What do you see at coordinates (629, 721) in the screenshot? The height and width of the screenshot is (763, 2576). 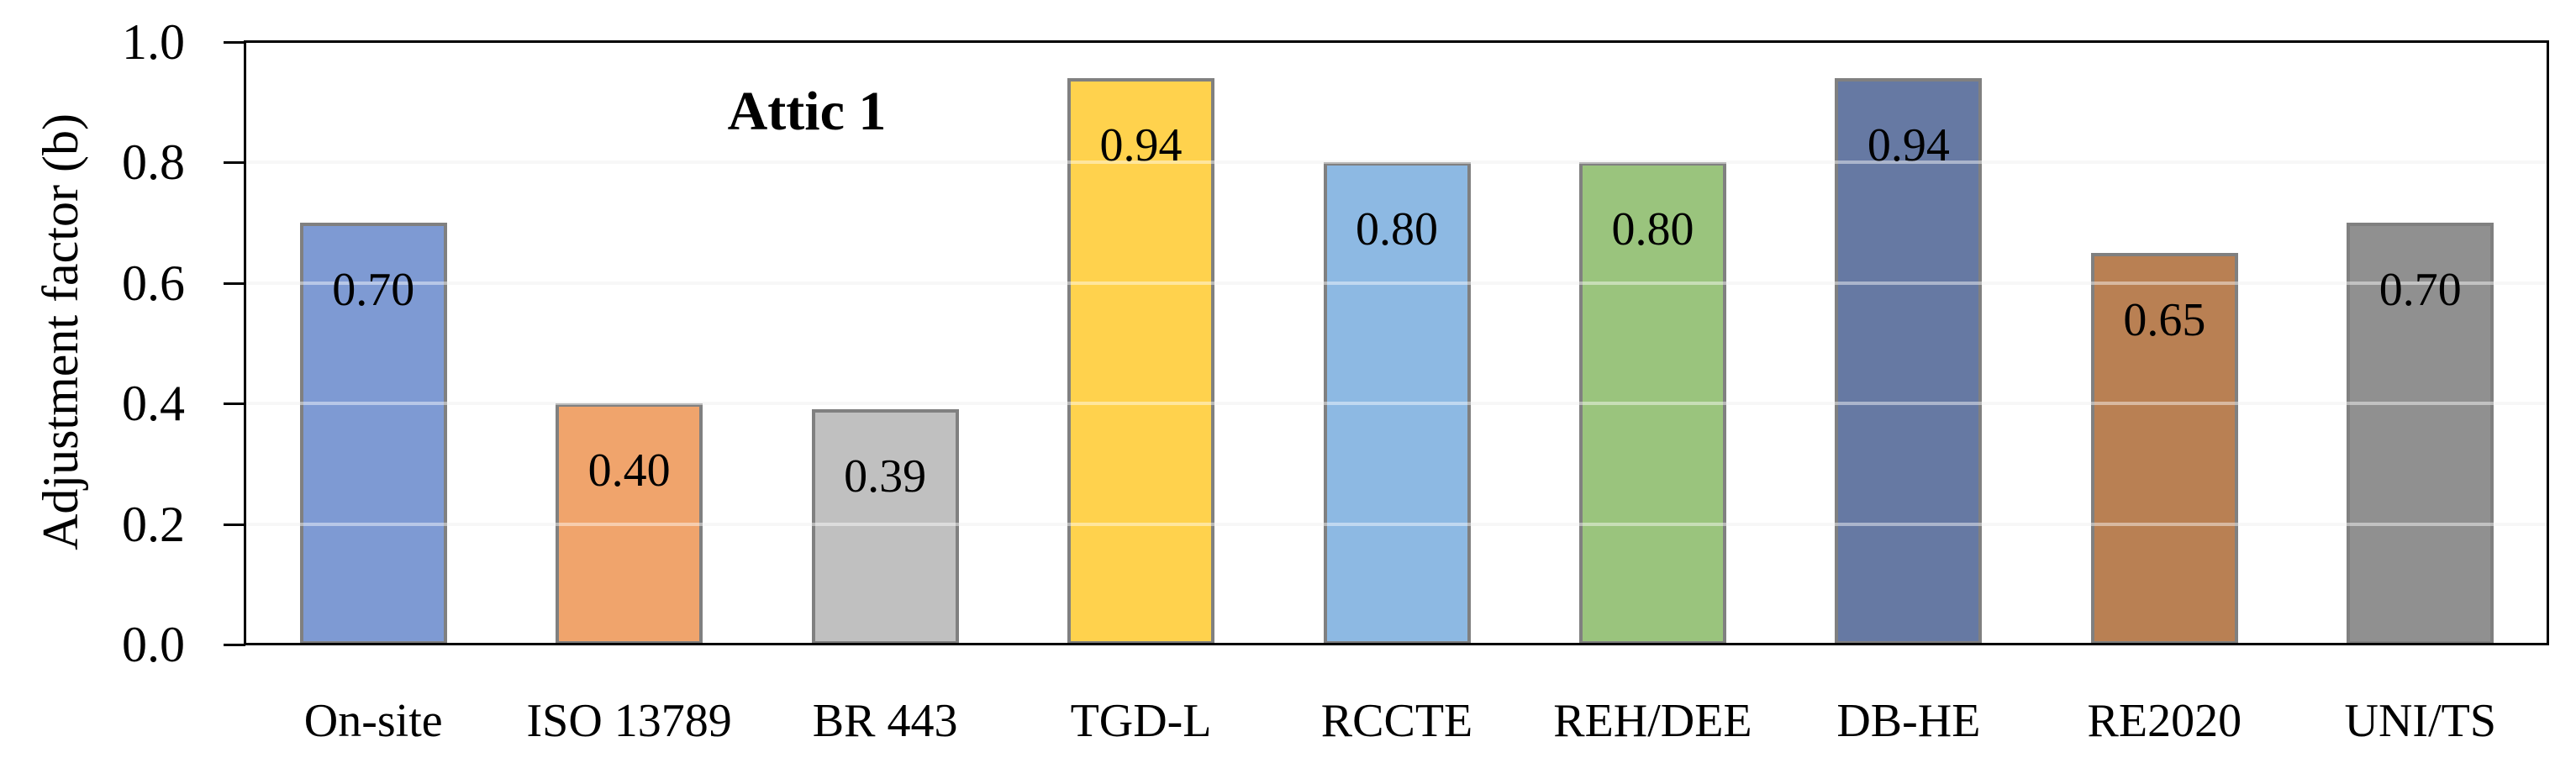 I see `category-label: ISO 13789` at bounding box center [629, 721].